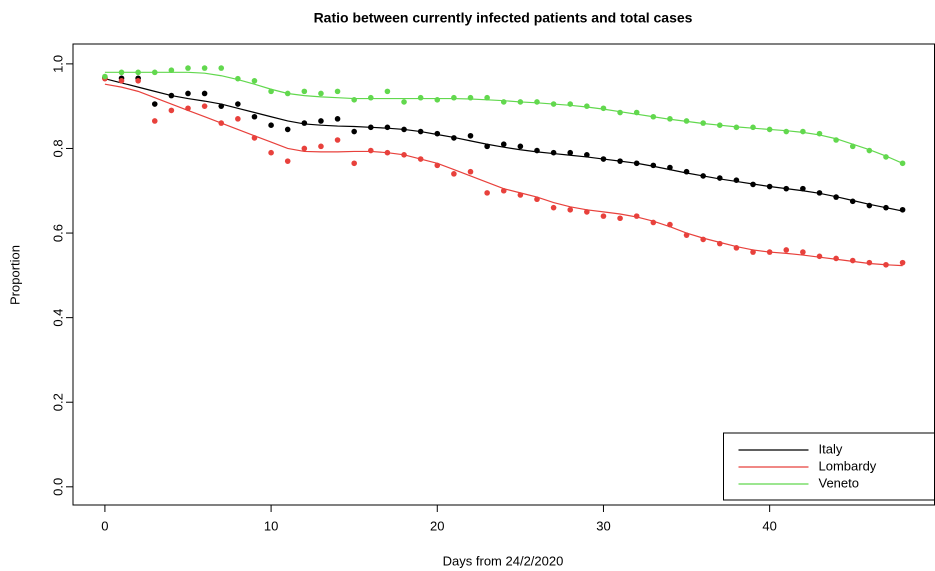  Describe the element at coordinates (848, 465) in the screenshot. I see `legend-label: Lombardy` at that location.